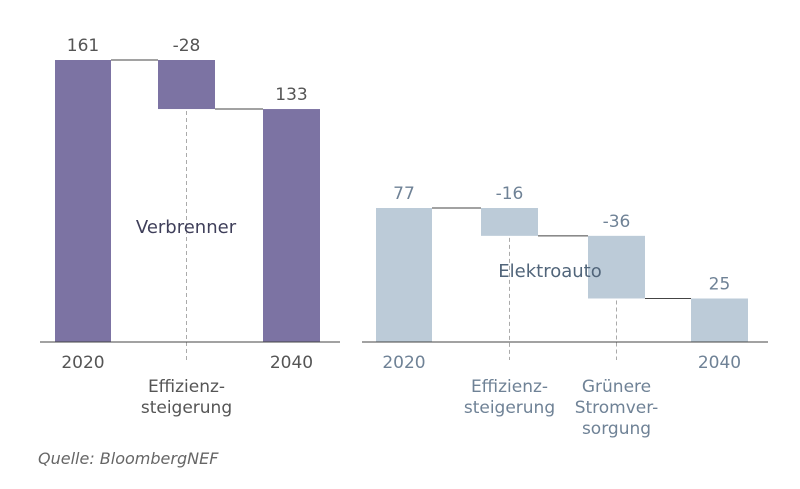 Image resolution: width=800 pixels, height=489 pixels. What do you see at coordinates (291, 363) in the screenshot?
I see `verbrenner-category-label-2-0: 2040` at bounding box center [291, 363].